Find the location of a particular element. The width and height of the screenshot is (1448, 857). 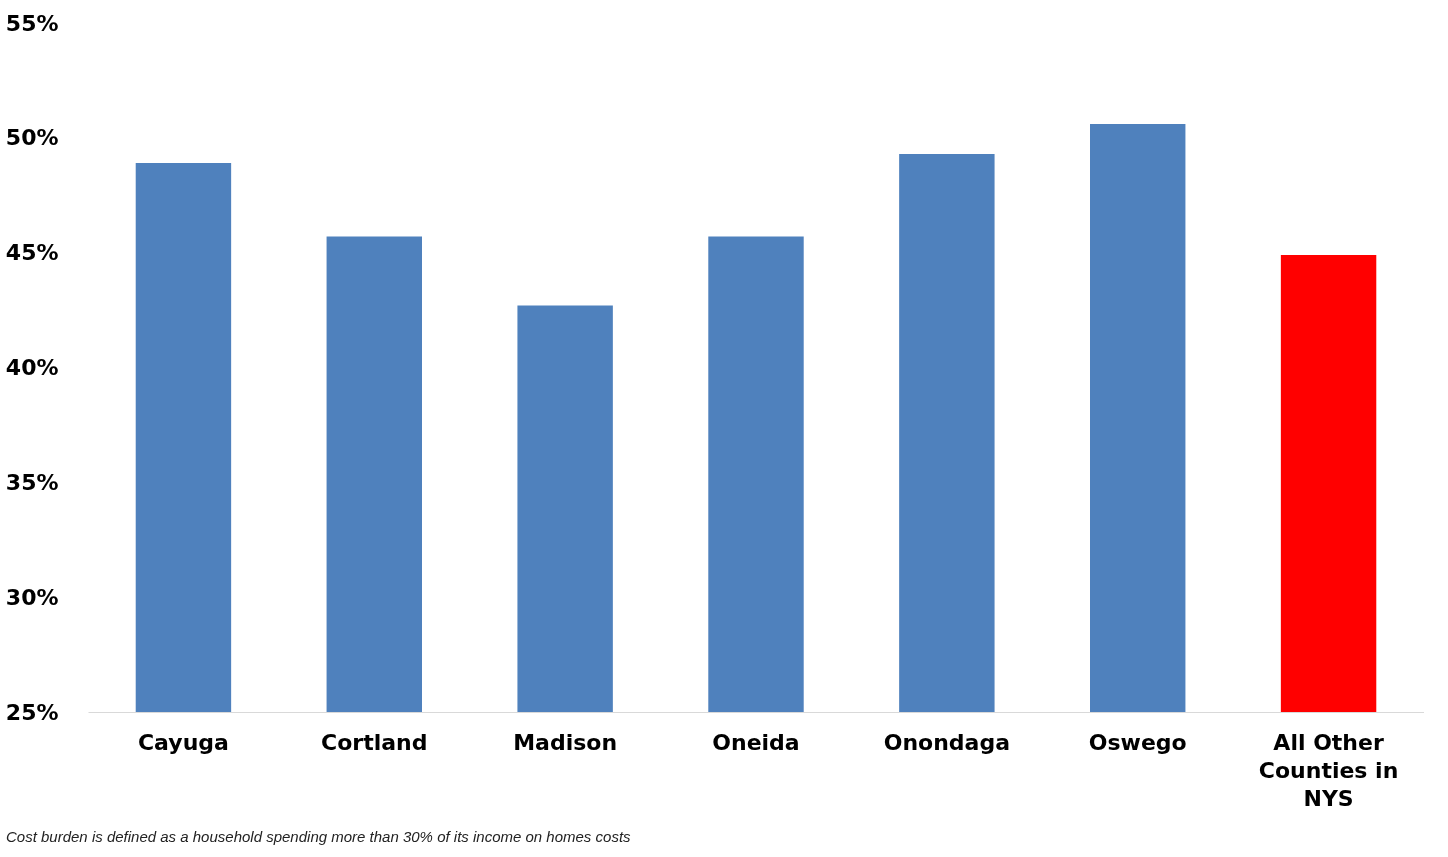

x-tick-label: Oswego is located at coordinates (1137, 742).